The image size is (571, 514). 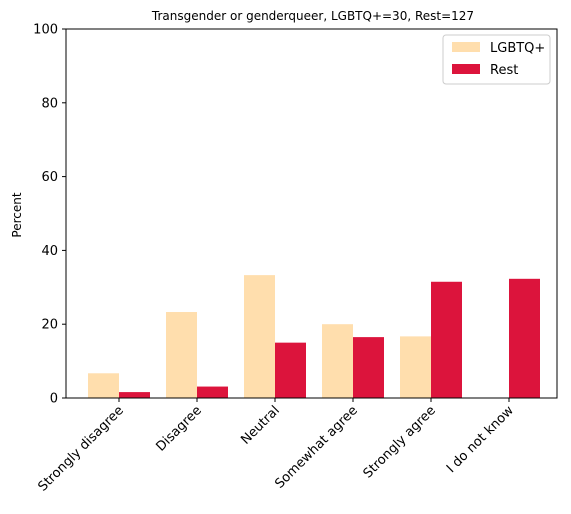 I want to click on y-axis-ticks: 0 20 40 60 80 100, so click(x=49, y=215).